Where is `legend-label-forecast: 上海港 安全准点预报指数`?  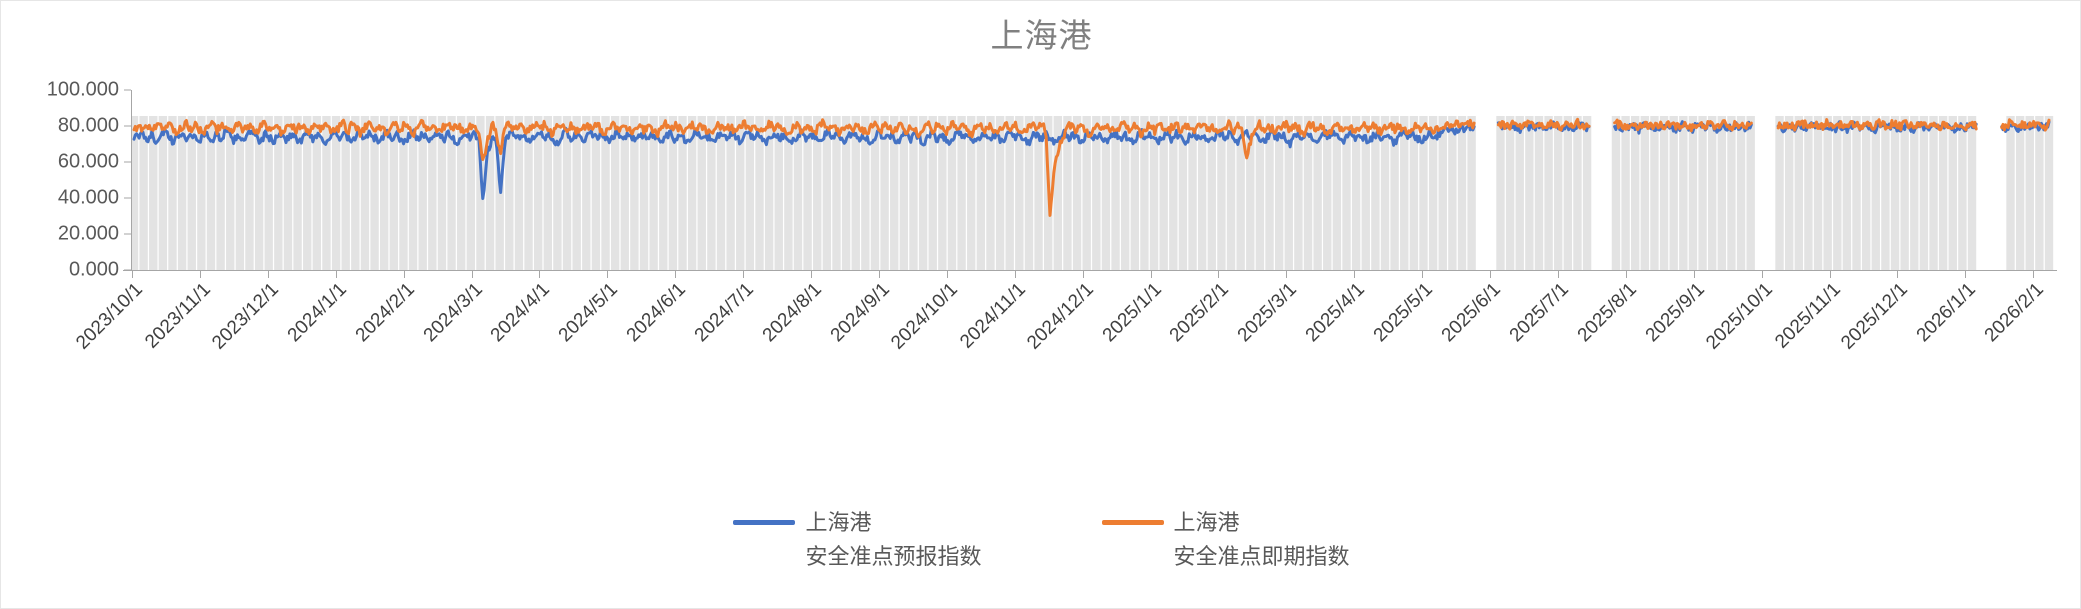 legend-label-forecast: 上海港 安全准点预报指数 is located at coordinates (893, 540).